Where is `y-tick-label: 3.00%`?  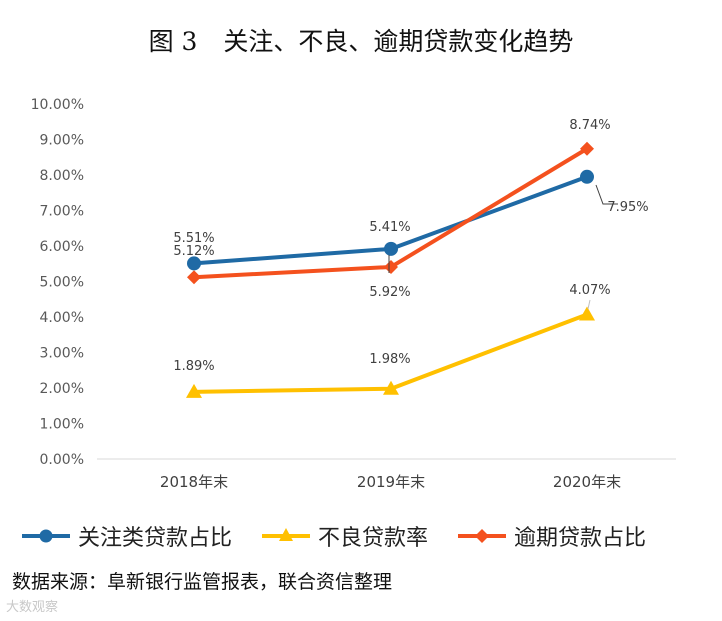 y-tick-label: 3.00% is located at coordinates (62, 354).